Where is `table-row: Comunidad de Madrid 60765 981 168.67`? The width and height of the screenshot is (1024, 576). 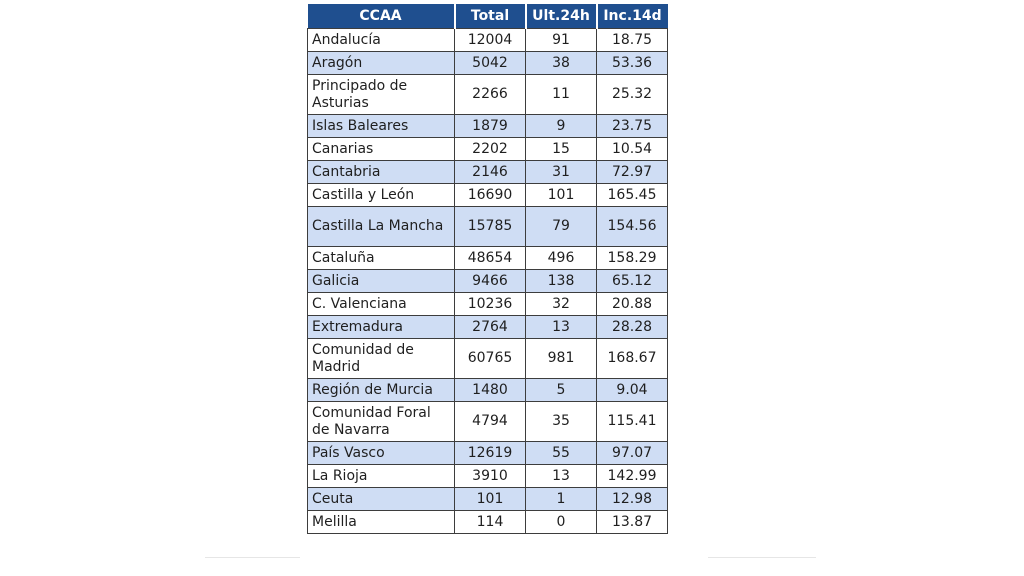 table-row: Comunidad de Madrid 60765 981 168.67 is located at coordinates (487, 358).